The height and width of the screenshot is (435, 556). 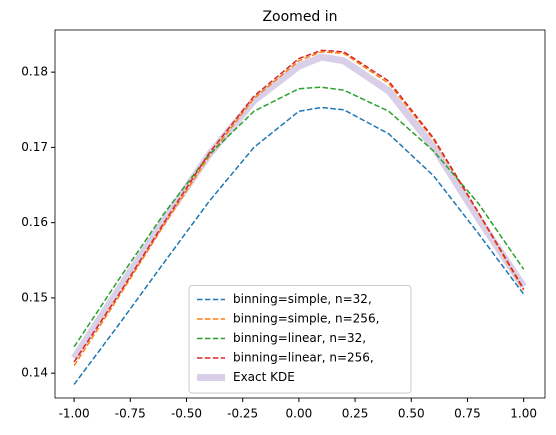 What do you see at coordinates (34, 147) in the screenshot?
I see `y-tick-label: 0.17` at bounding box center [34, 147].